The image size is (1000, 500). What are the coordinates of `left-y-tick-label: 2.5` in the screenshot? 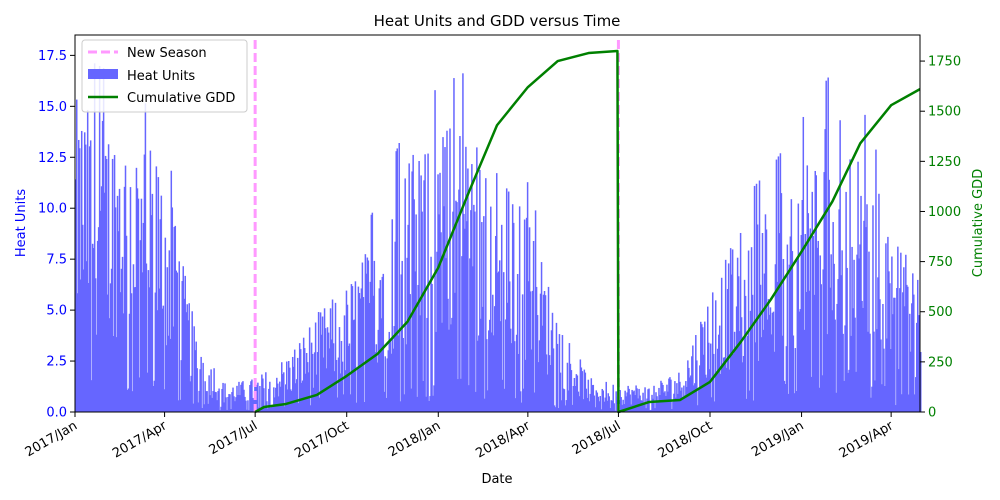 It's located at (56, 362).